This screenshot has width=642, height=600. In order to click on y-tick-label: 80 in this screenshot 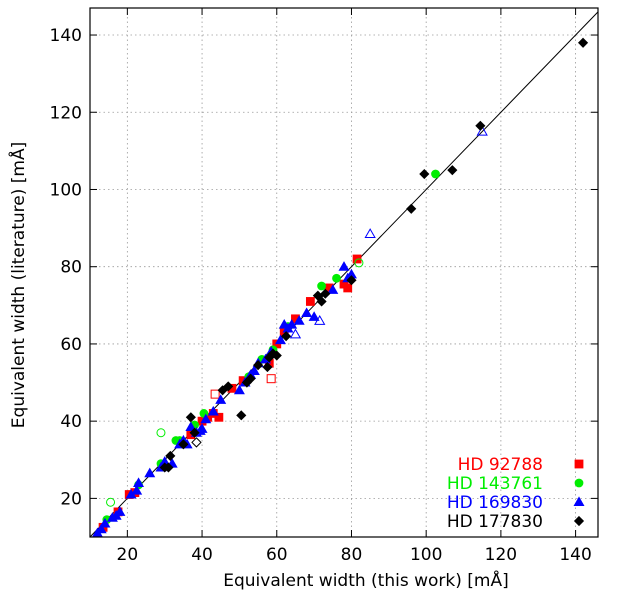, I will do `click(71, 268)`.